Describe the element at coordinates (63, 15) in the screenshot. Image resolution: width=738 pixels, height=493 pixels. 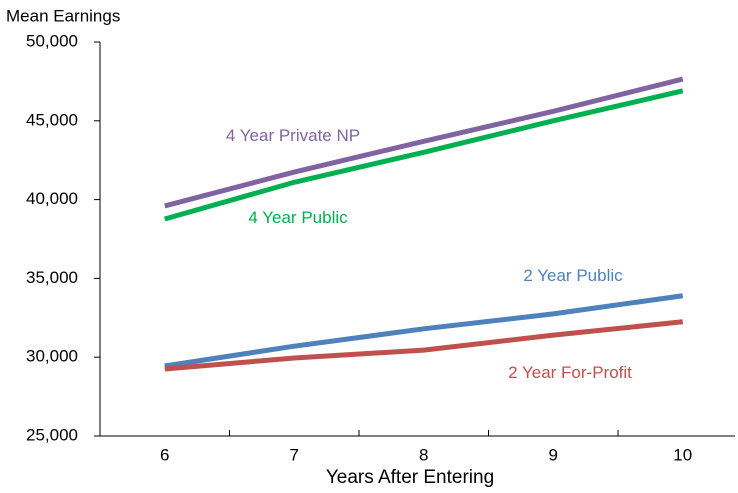
I see `y-axis-label: Mean Earnings` at that location.